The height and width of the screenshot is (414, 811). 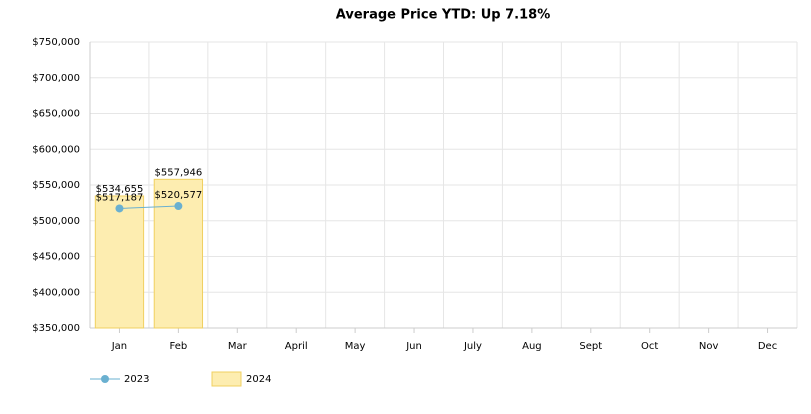 I want to click on x-tick-label: Dec, so click(x=767, y=346).